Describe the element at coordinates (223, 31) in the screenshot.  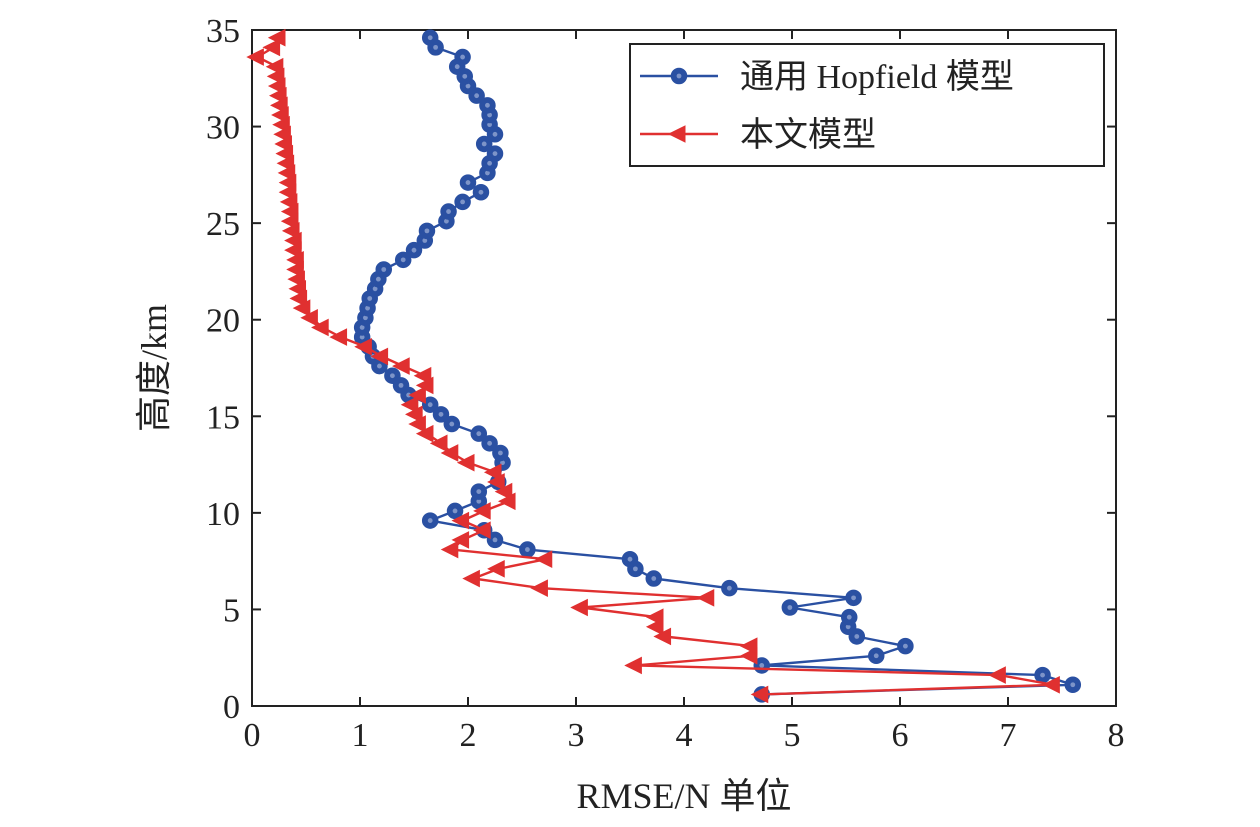
I see `y-tick-label: 35` at that location.